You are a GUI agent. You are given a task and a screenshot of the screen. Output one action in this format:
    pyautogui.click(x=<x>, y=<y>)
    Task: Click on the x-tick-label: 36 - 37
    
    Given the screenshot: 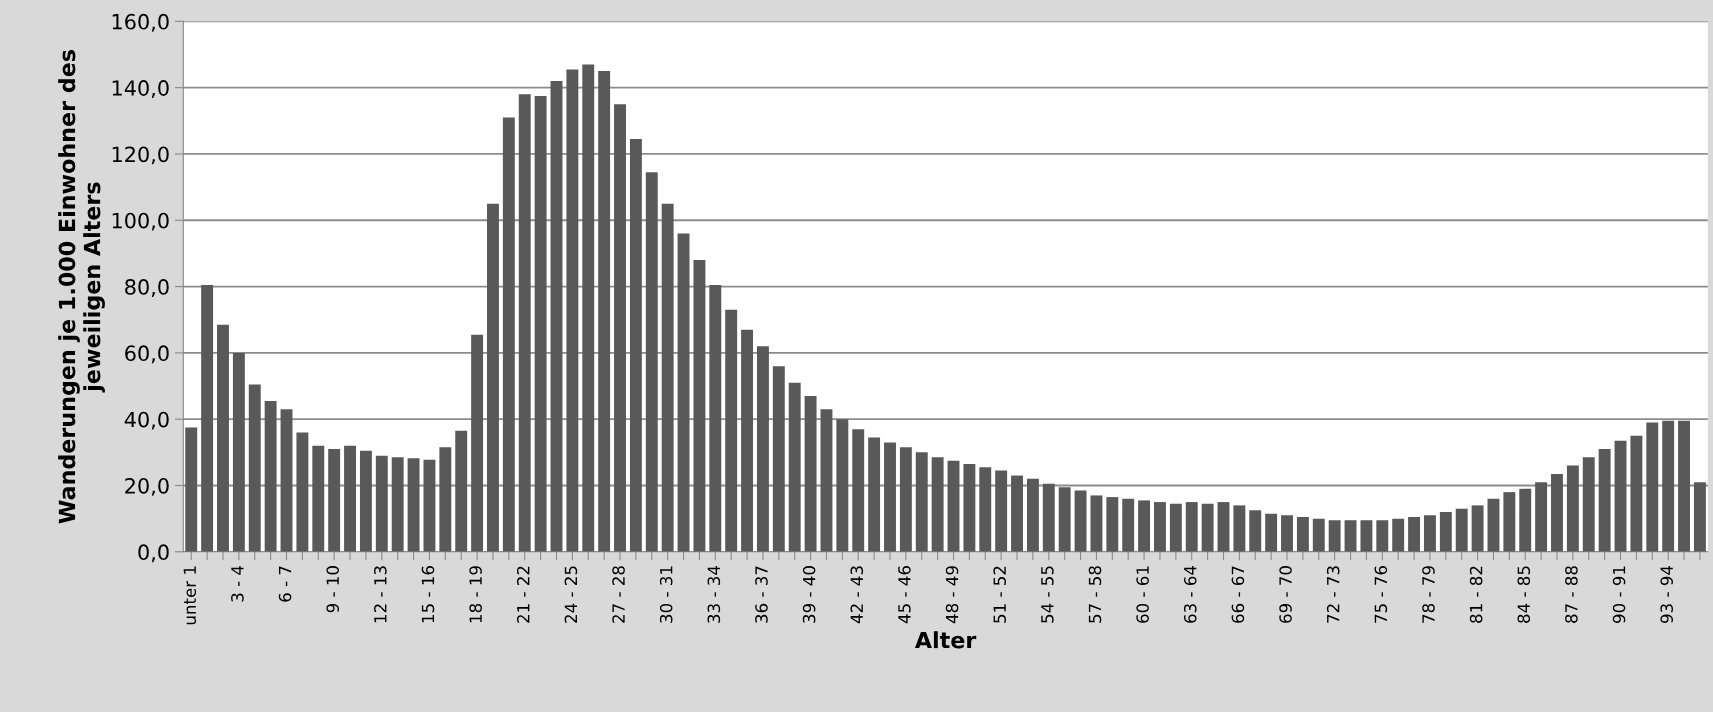 What is the action you would take?
    pyautogui.click(x=761, y=594)
    